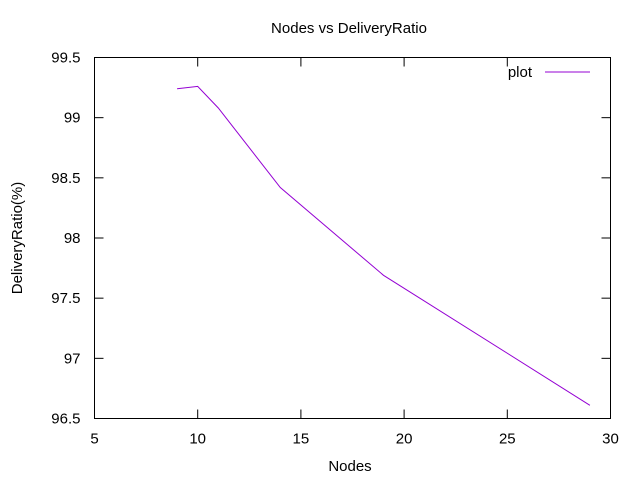  I want to click on x-tick-label: 5, so click(94, 439).